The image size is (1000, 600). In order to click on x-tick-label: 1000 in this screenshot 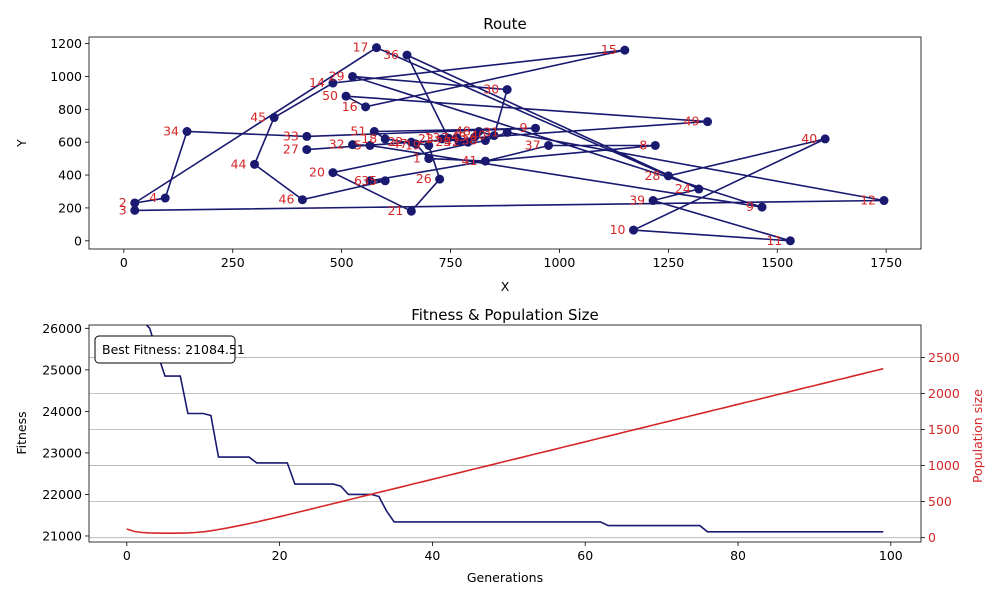, I will do `click(560, 262)`.